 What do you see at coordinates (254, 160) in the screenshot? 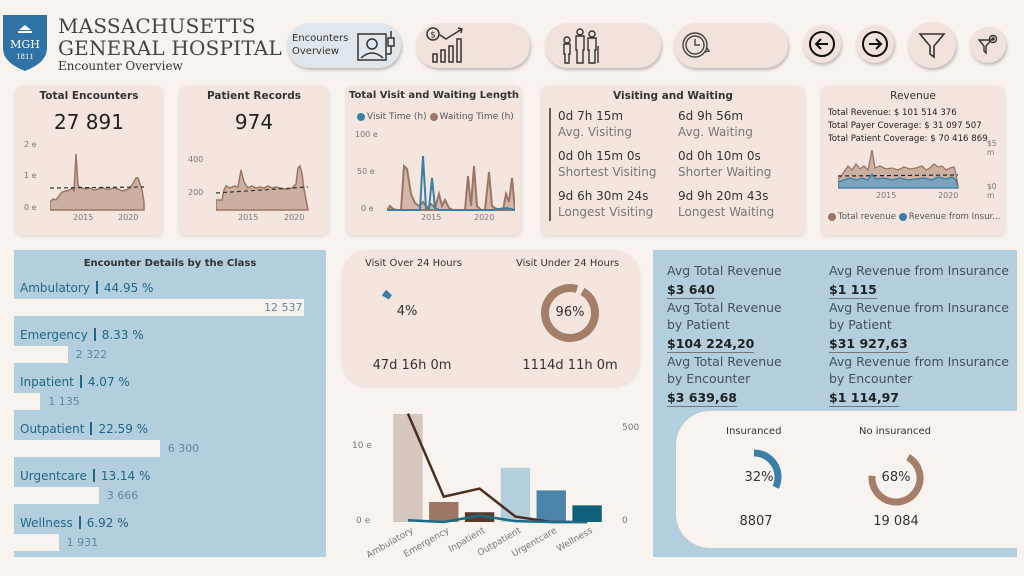
I see `patient-records-card: Patient Records 974 400 200 2015 2020` at bounding box center [254, 160].